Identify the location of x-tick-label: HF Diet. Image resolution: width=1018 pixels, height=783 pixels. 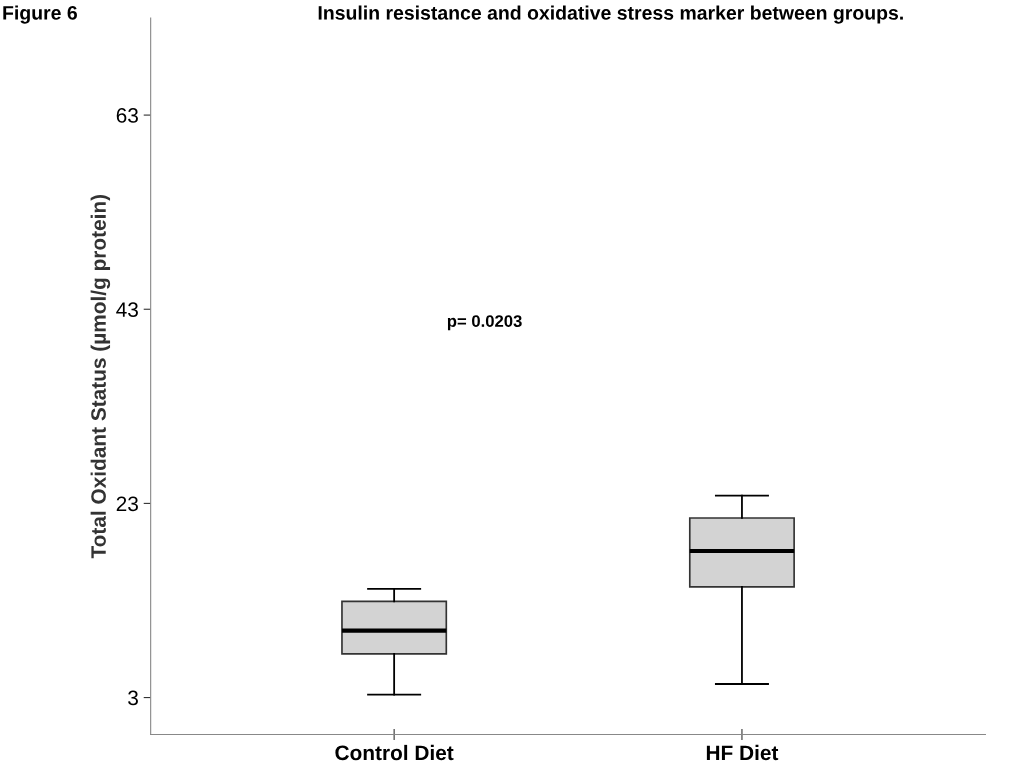
(742, 752).